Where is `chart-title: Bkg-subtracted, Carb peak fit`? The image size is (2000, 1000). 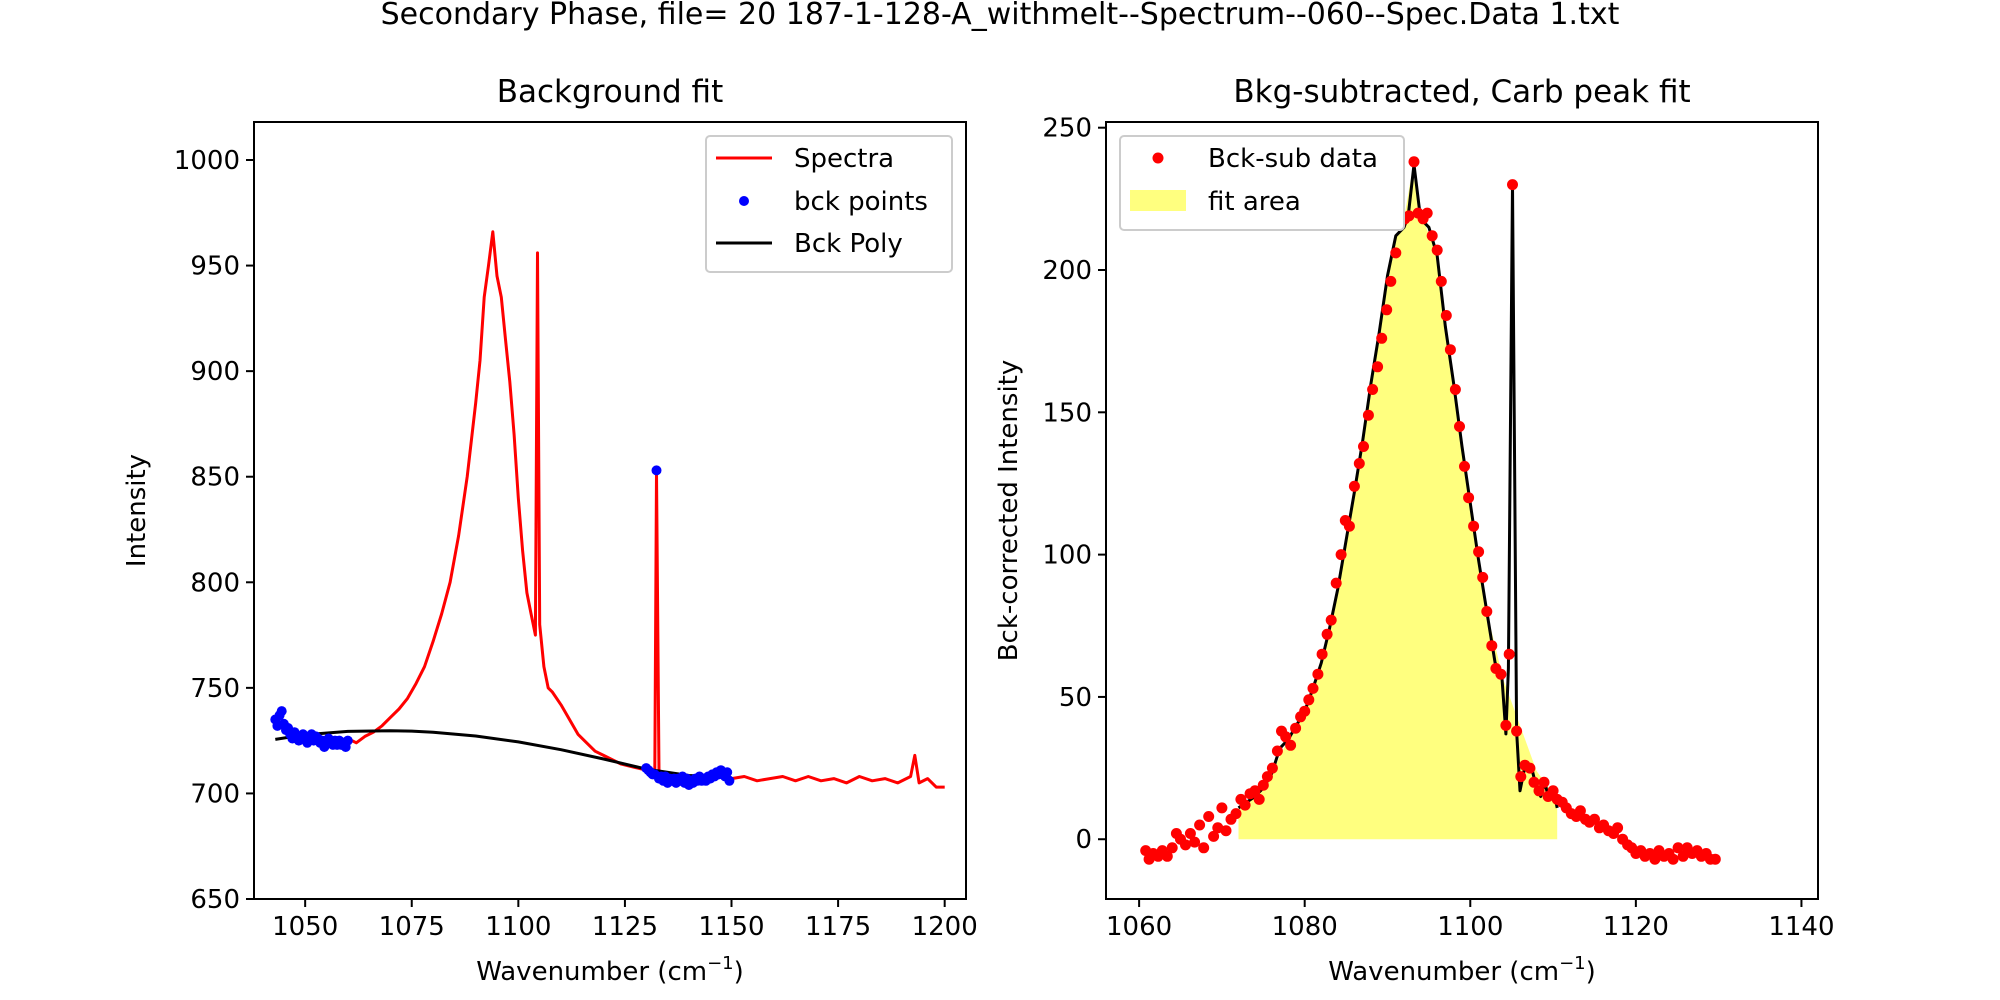
chart-title: Bkg-subtracted, Carb peak fit is located at coordinates (1461, 92).